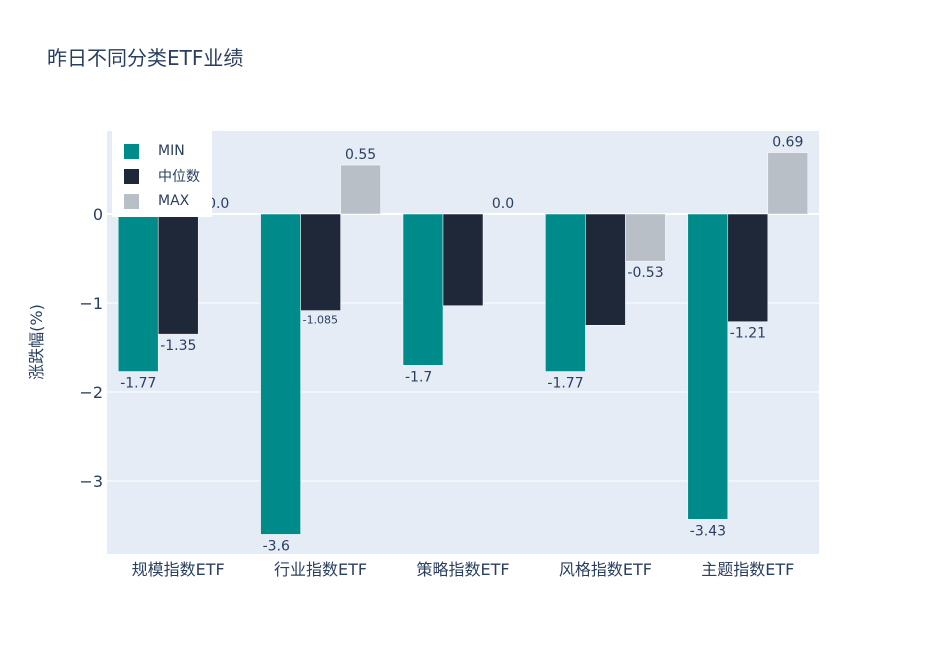 The image size is (925, 661). What do you see at coordinates (178, 346) in the screenshot?
I see `data-label: -1.35` at bounding box center [178, 346].